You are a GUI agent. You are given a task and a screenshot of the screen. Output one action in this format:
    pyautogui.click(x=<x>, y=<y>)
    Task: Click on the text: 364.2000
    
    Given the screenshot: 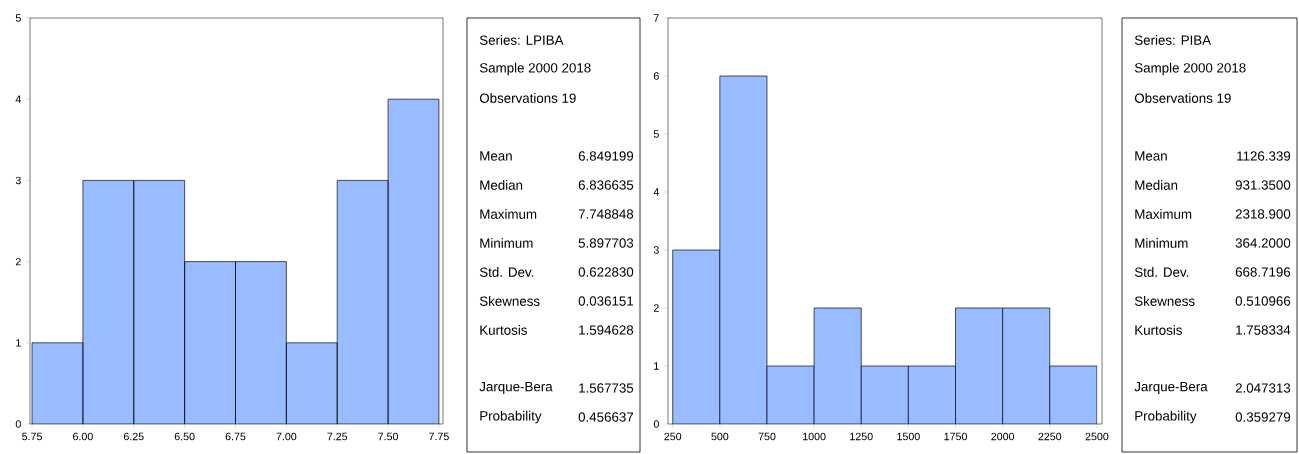 What is the action you would take?
    pyautogui.click(x=1263, y=243)
    